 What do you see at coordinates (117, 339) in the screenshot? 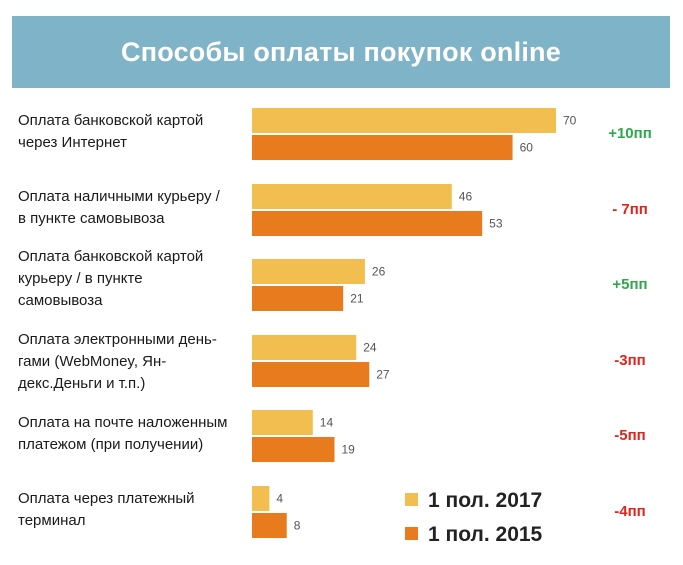
I see `category-label: Оплата электронными день-` at bounding box center [117, 339].